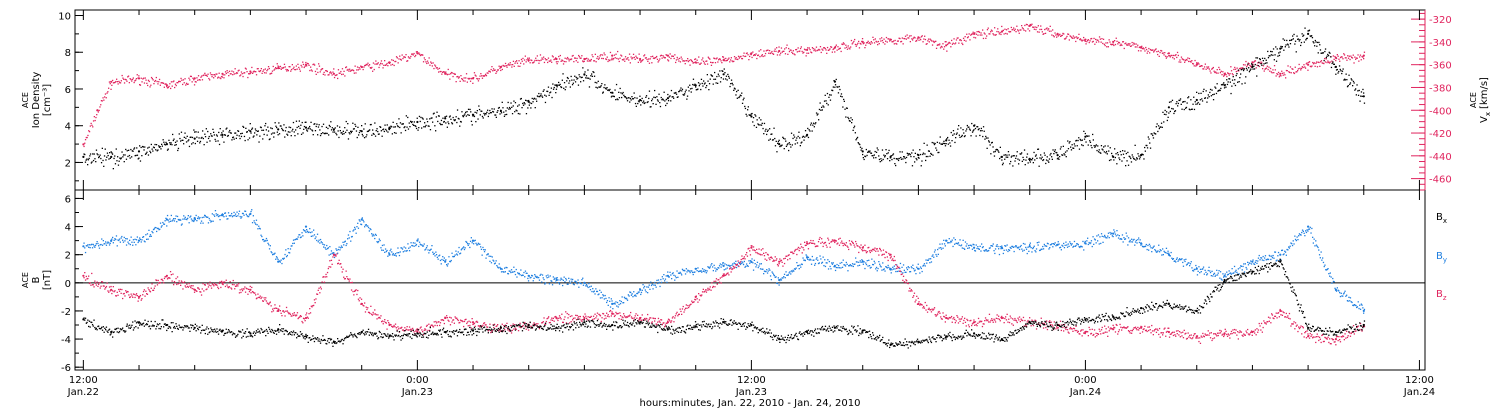  Describe the element at coordinates (751, 392) in the screenshot. I see `xtick-date-label: Jan.23` at that location.